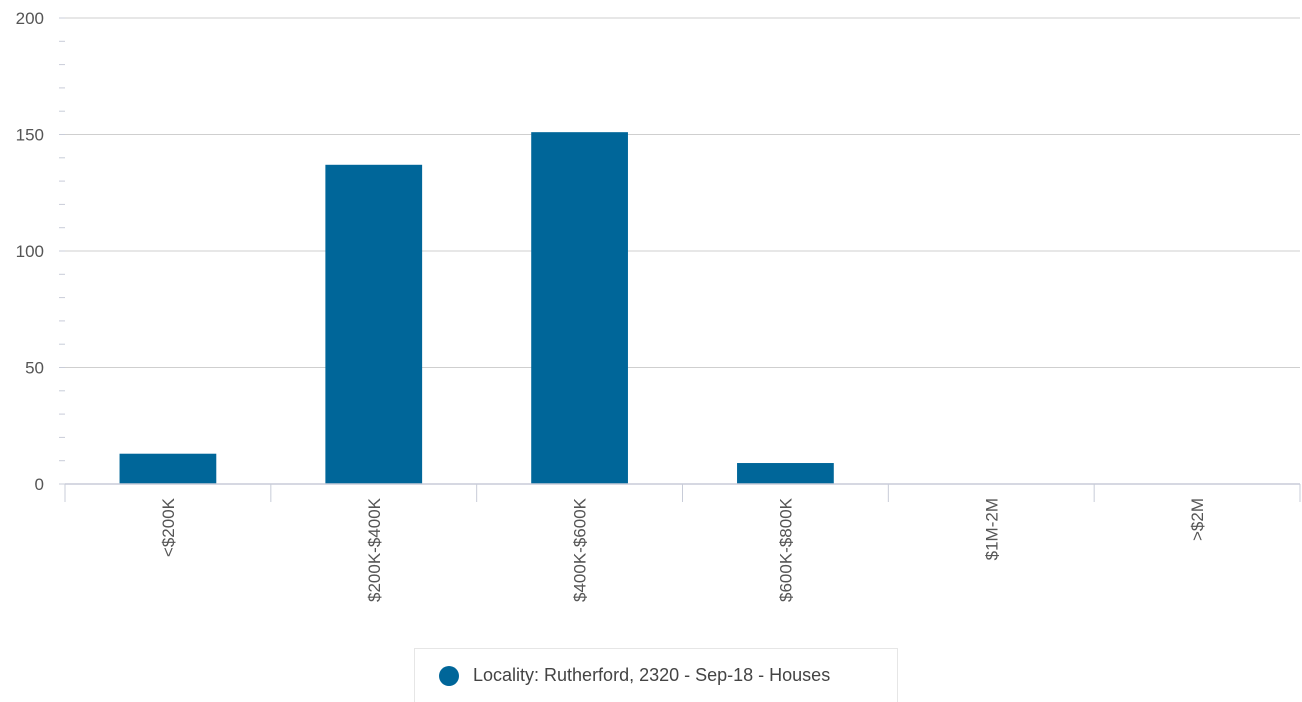 Image resolution: width=1302 pixels, height=702 pixels. I want to click on y-tick-label: 100, so click(30, 251).